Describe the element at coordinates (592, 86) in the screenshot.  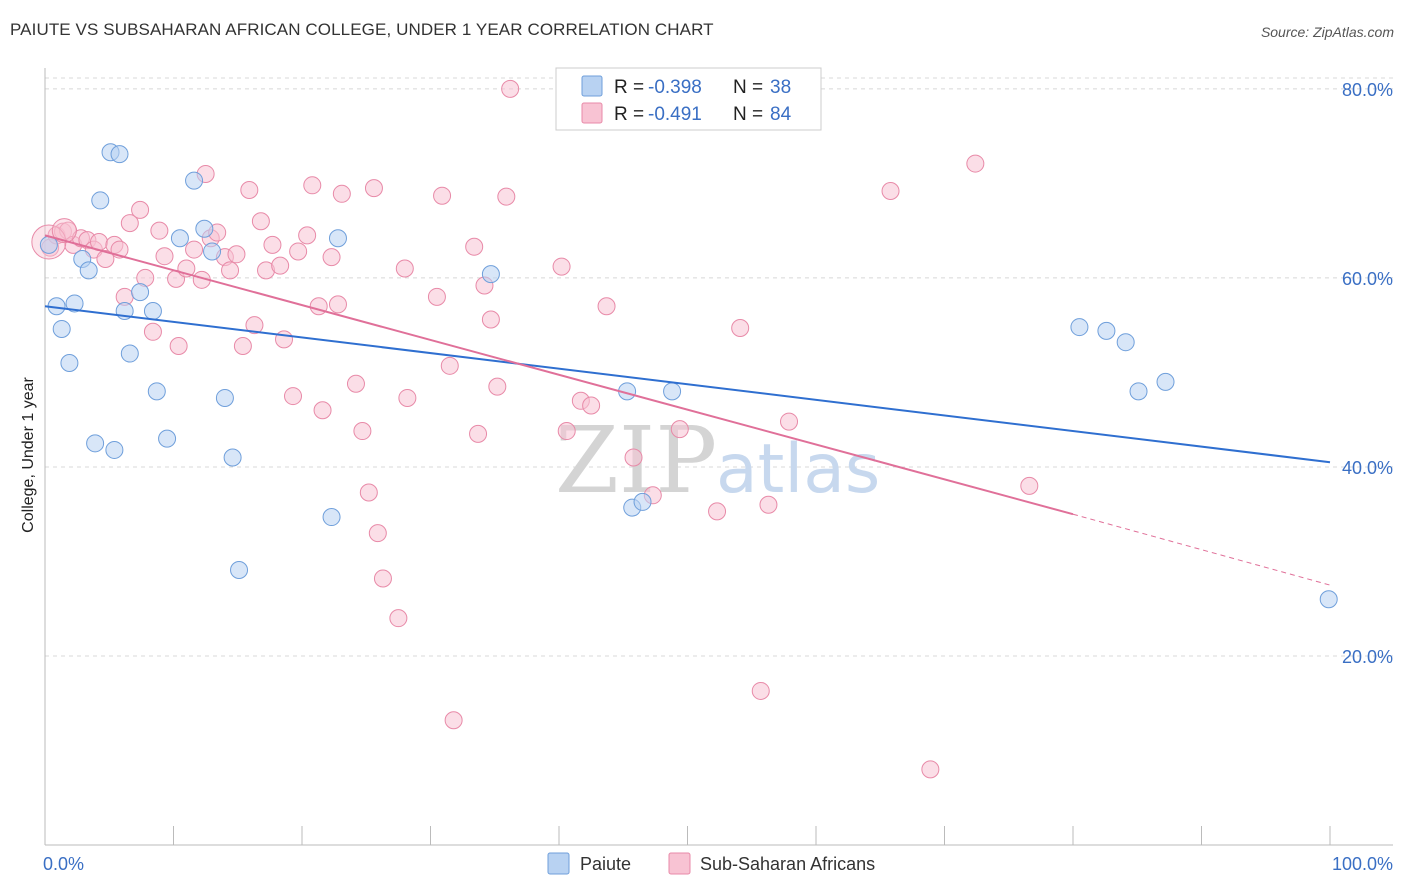
I see `stats-legend-swatch-paiute` at that location.